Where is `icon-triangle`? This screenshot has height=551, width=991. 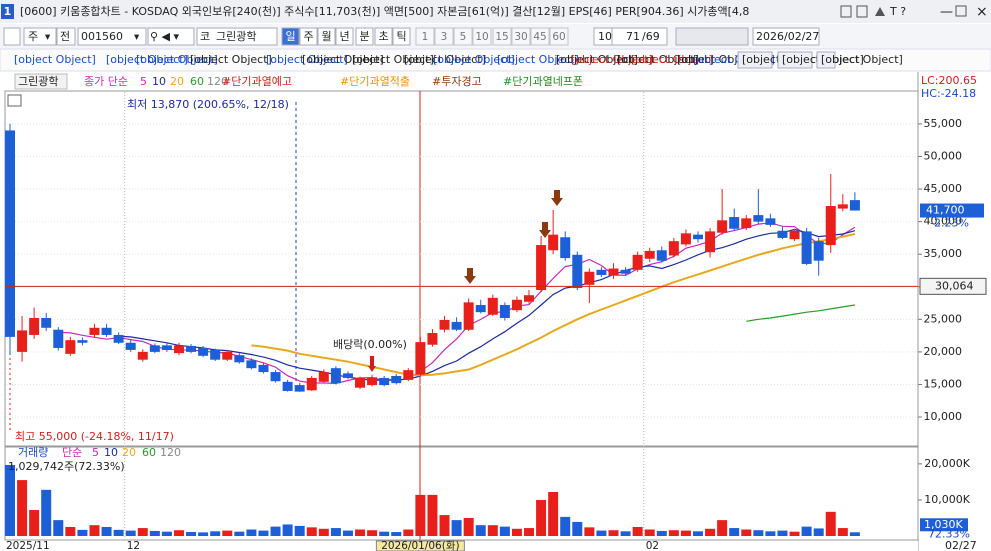
icon-triangle is located at coordinates (880, 11).